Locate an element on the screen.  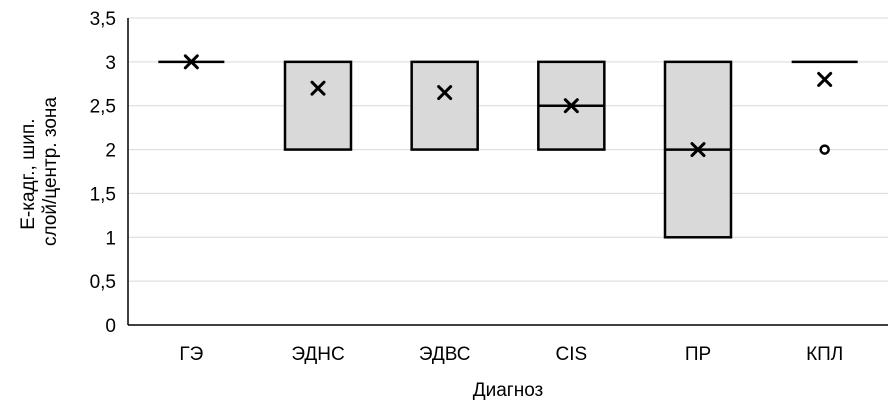
x-tick-label: ГЭ is located at coordinates (191, 354).